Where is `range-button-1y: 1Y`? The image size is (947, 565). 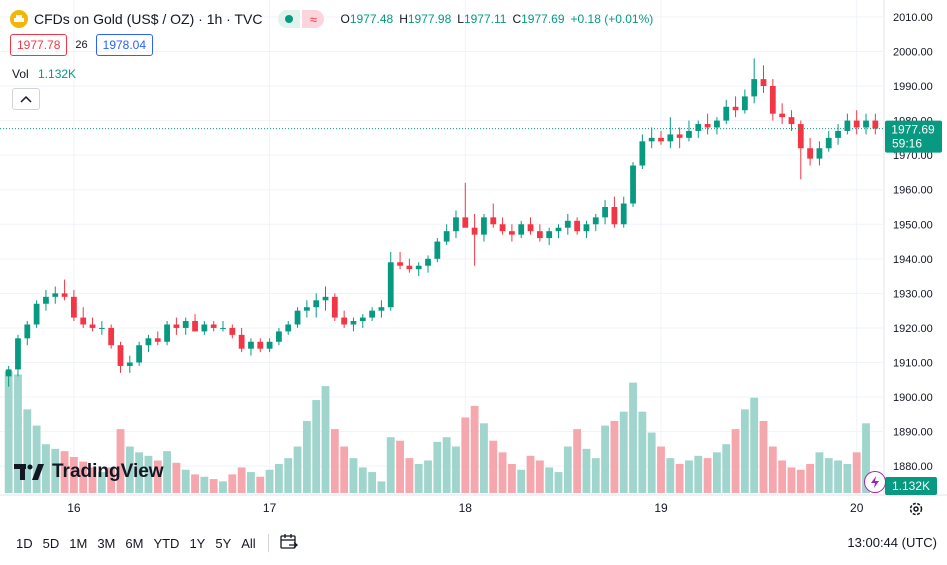
range-button-1y: 1Y is located at coordinates (197, 543).